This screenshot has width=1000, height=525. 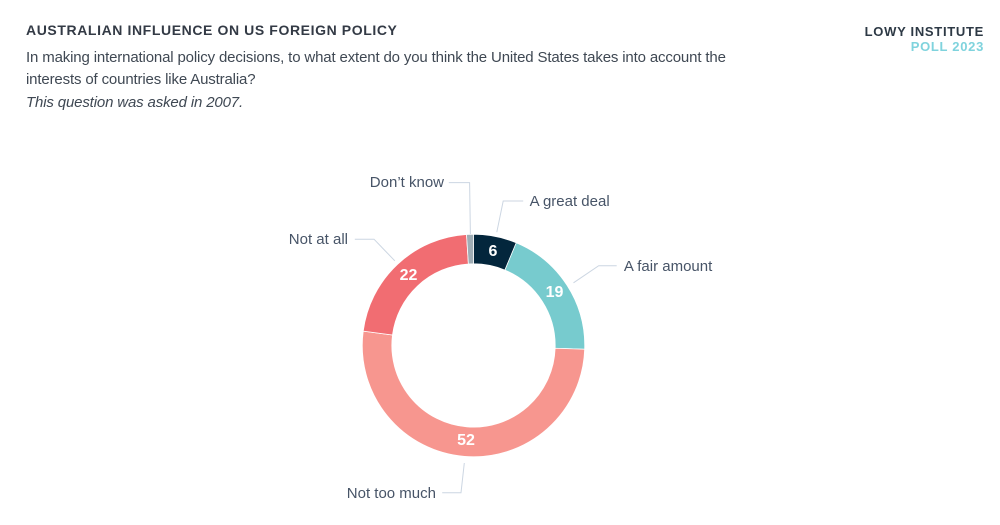 What do you see at coordinates (409, 275) in the screenshot?
I see `svg-text: 22` at bounding box center [409, 275].